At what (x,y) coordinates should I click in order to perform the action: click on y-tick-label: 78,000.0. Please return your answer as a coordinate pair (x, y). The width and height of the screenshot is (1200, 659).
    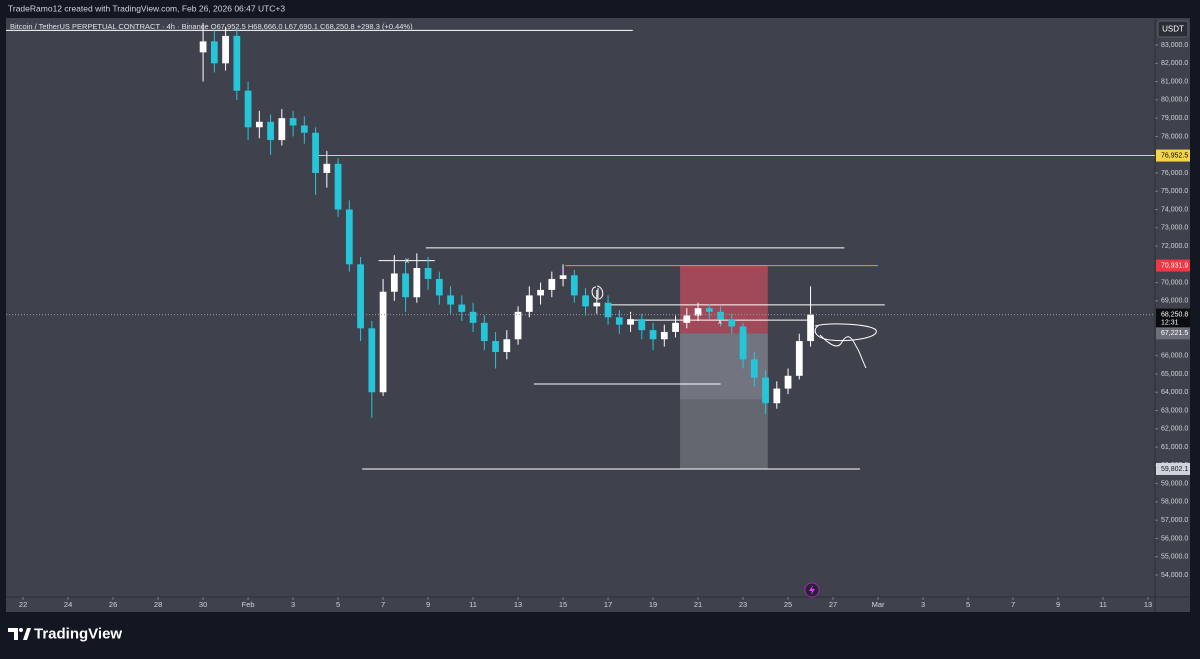
    Looking at the image, I should click on (1174, 136).